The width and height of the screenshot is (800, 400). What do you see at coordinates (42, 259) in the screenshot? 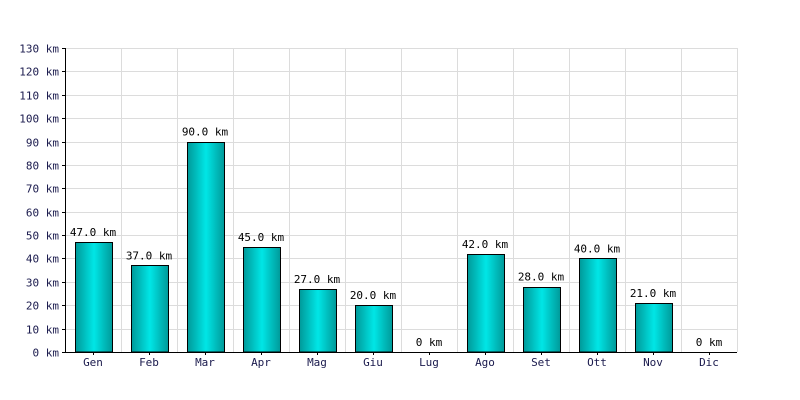
I see `y-tick-label: 40 km` at bounding box center [42, 259].